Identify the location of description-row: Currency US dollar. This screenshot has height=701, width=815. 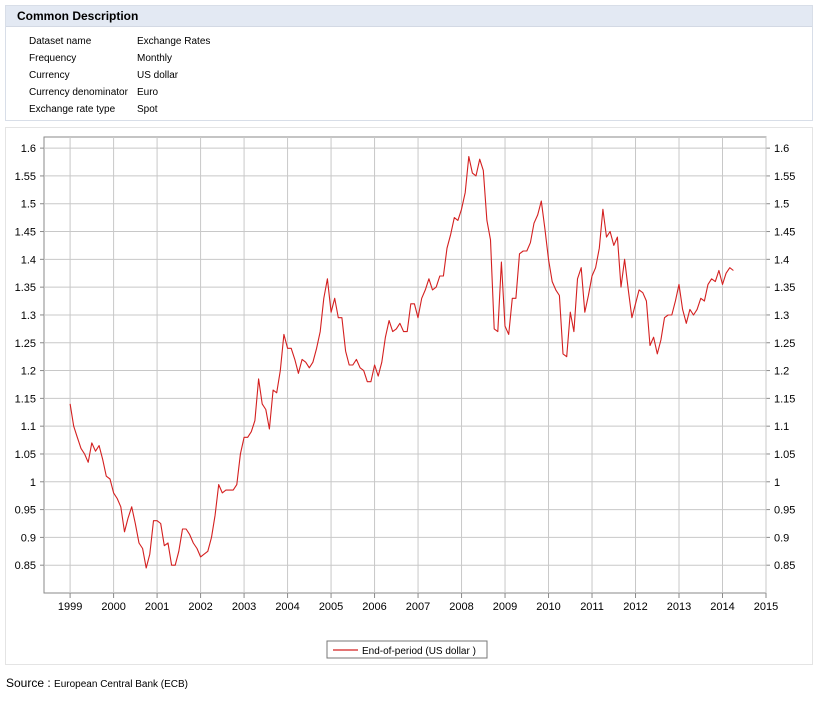
(119, 75).